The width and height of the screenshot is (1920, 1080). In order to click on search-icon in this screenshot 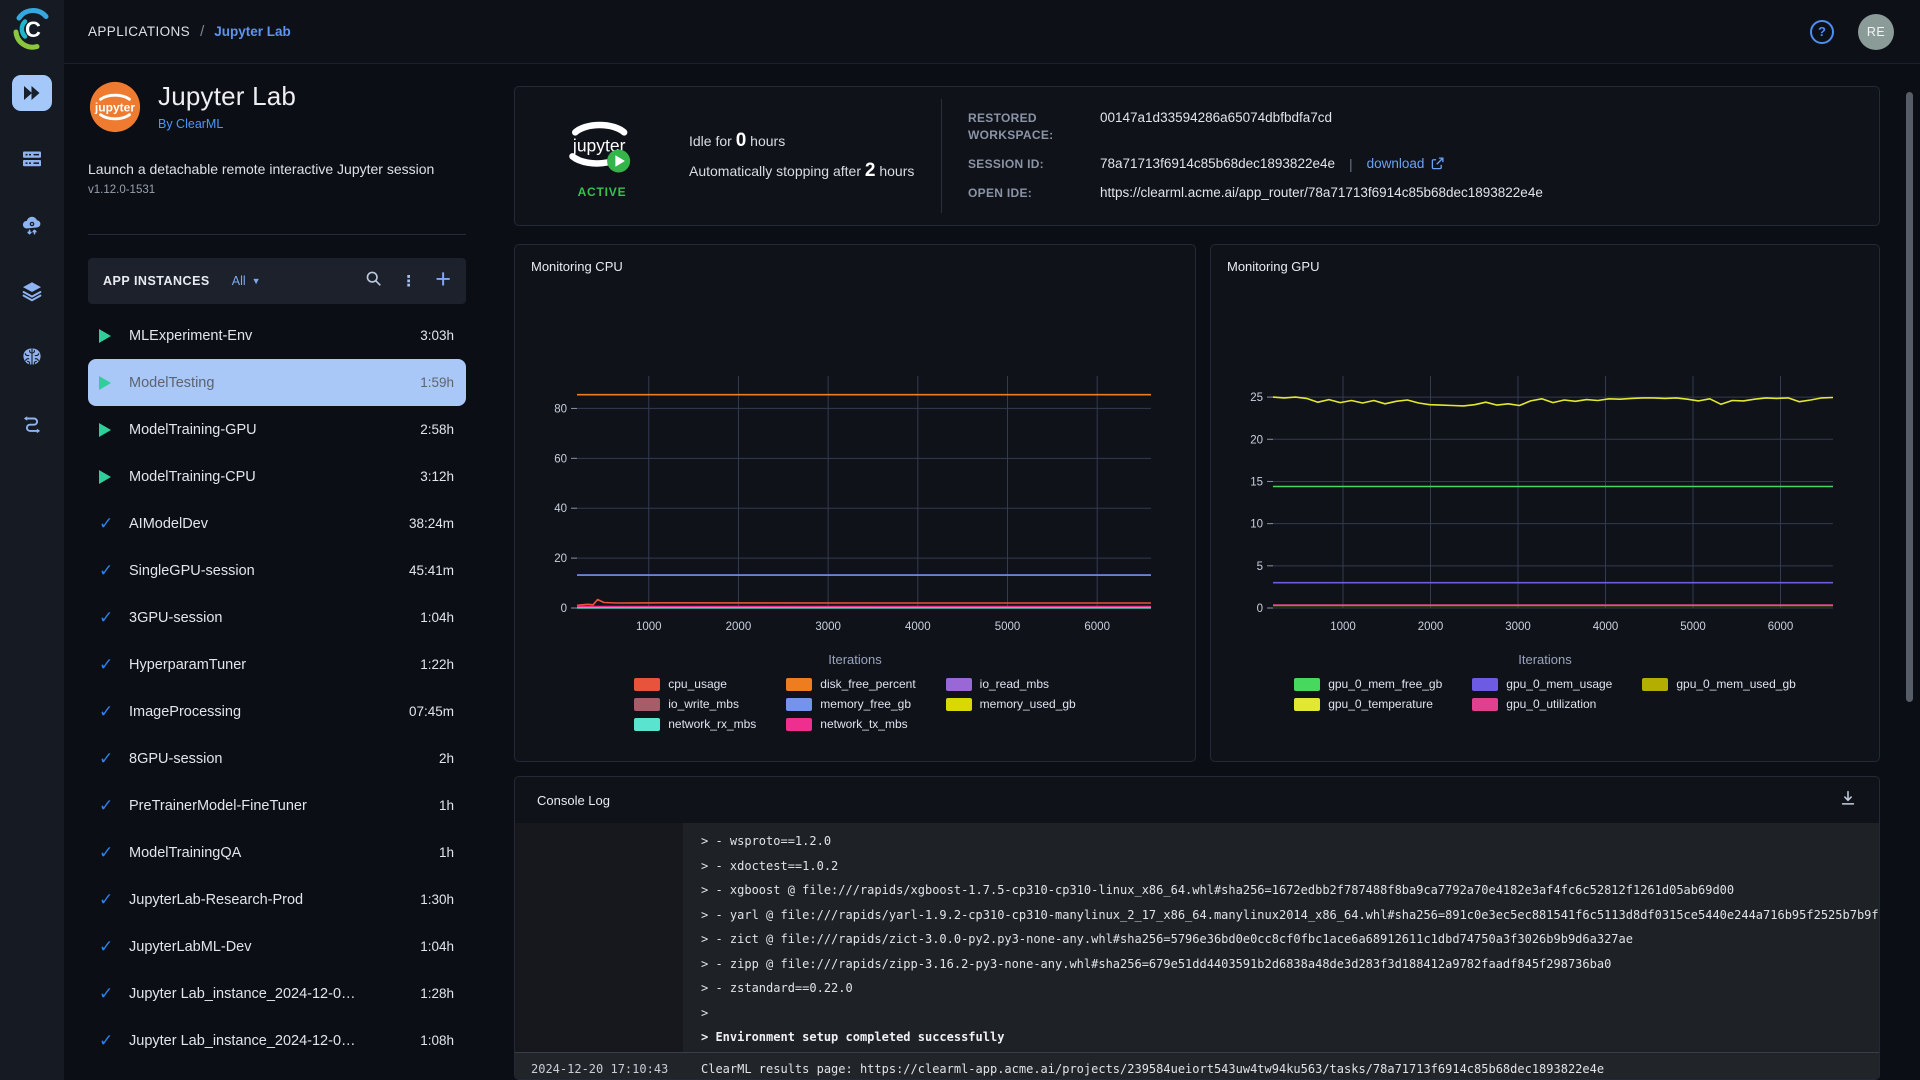, I will do `click(373, 281)`.